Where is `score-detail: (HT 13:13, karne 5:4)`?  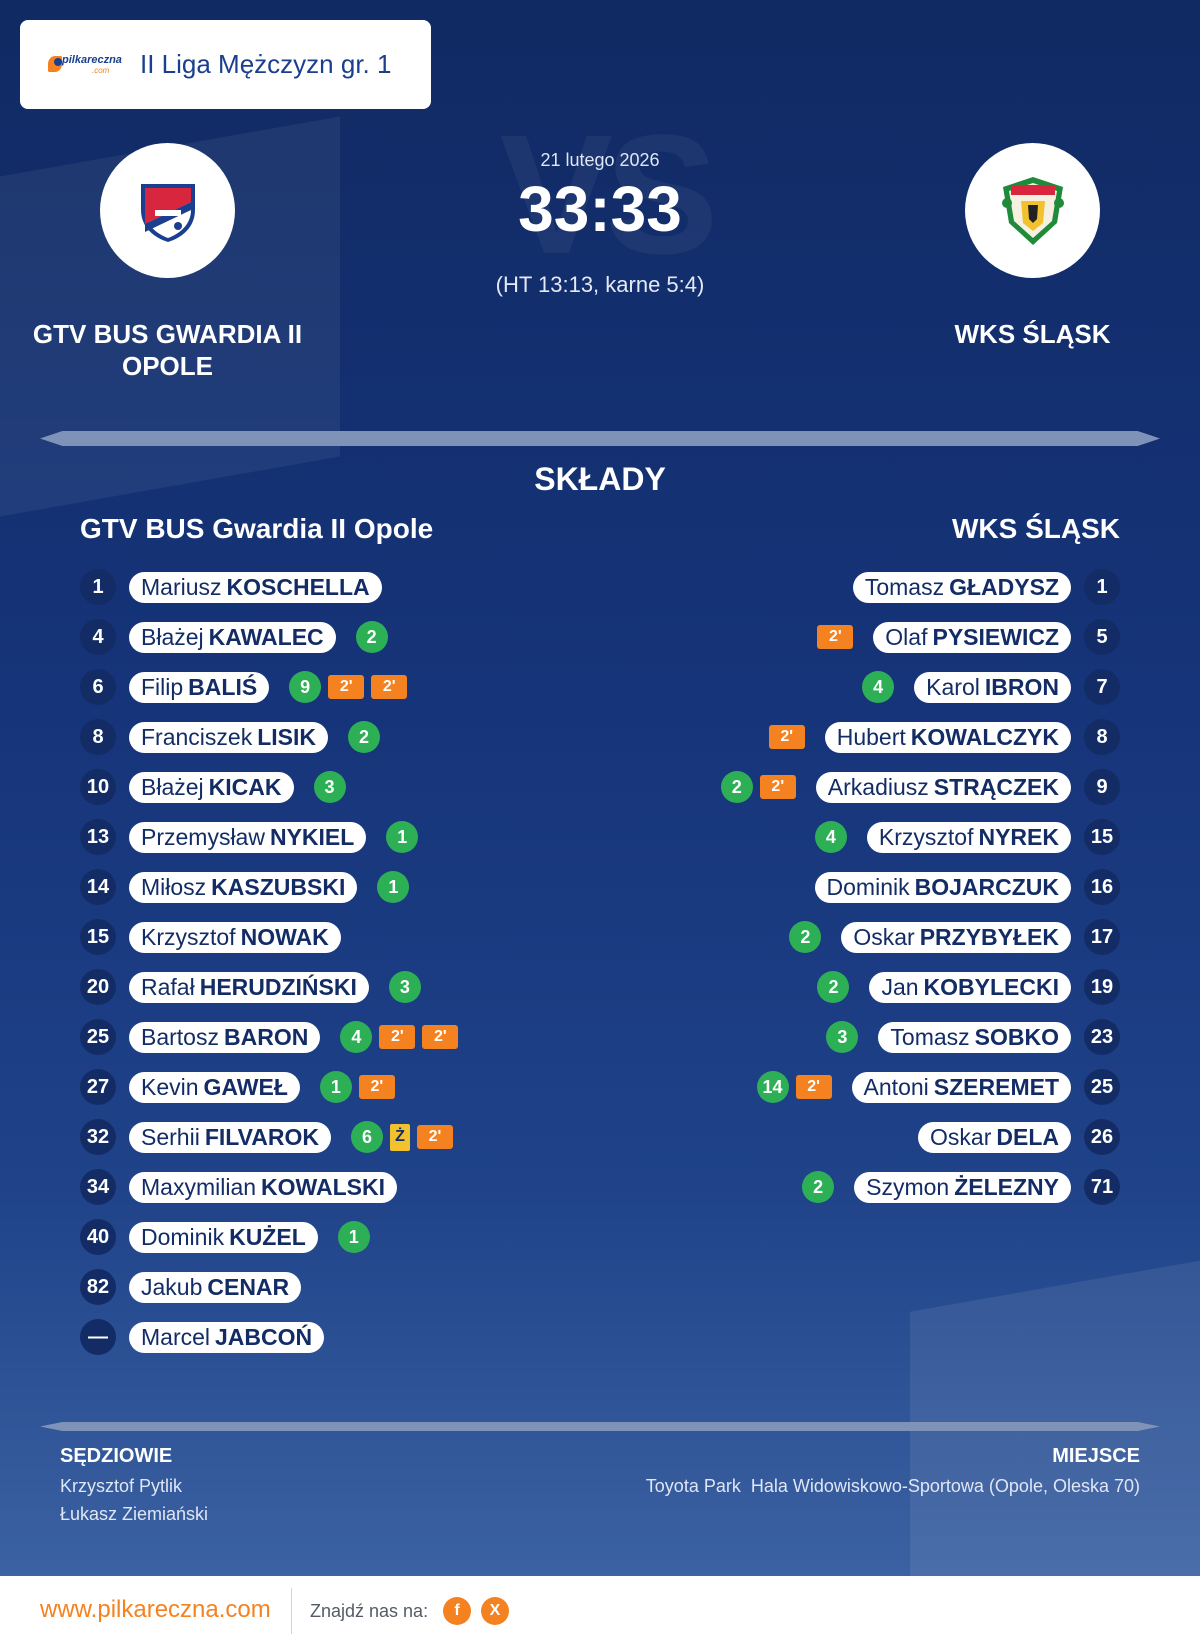 score-detail: (HT 13:13, karne 5:4) is located at coordinates (600, 284).